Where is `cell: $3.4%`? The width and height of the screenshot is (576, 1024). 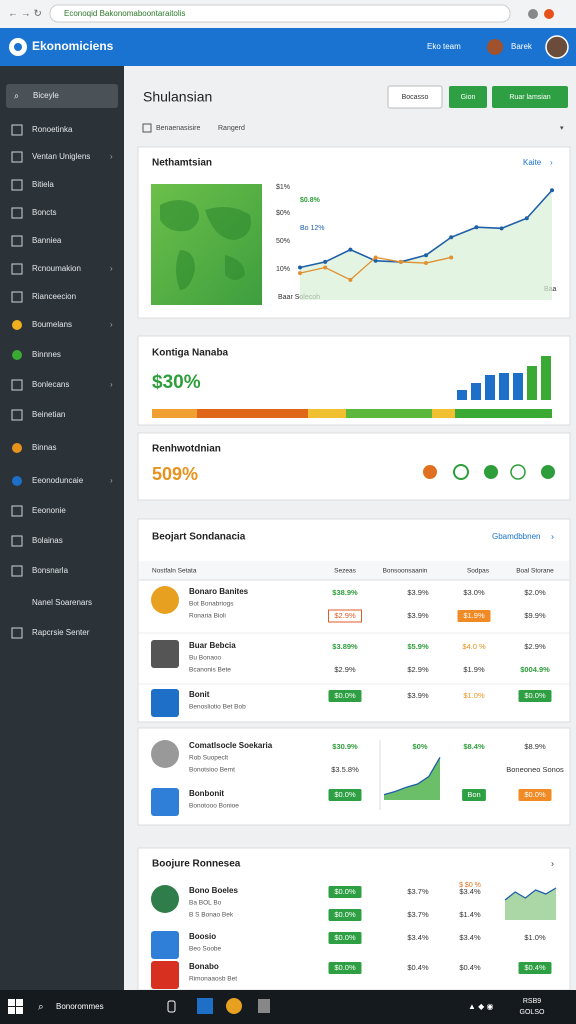 cell: $3.4% is located at coordinates (470, 891).